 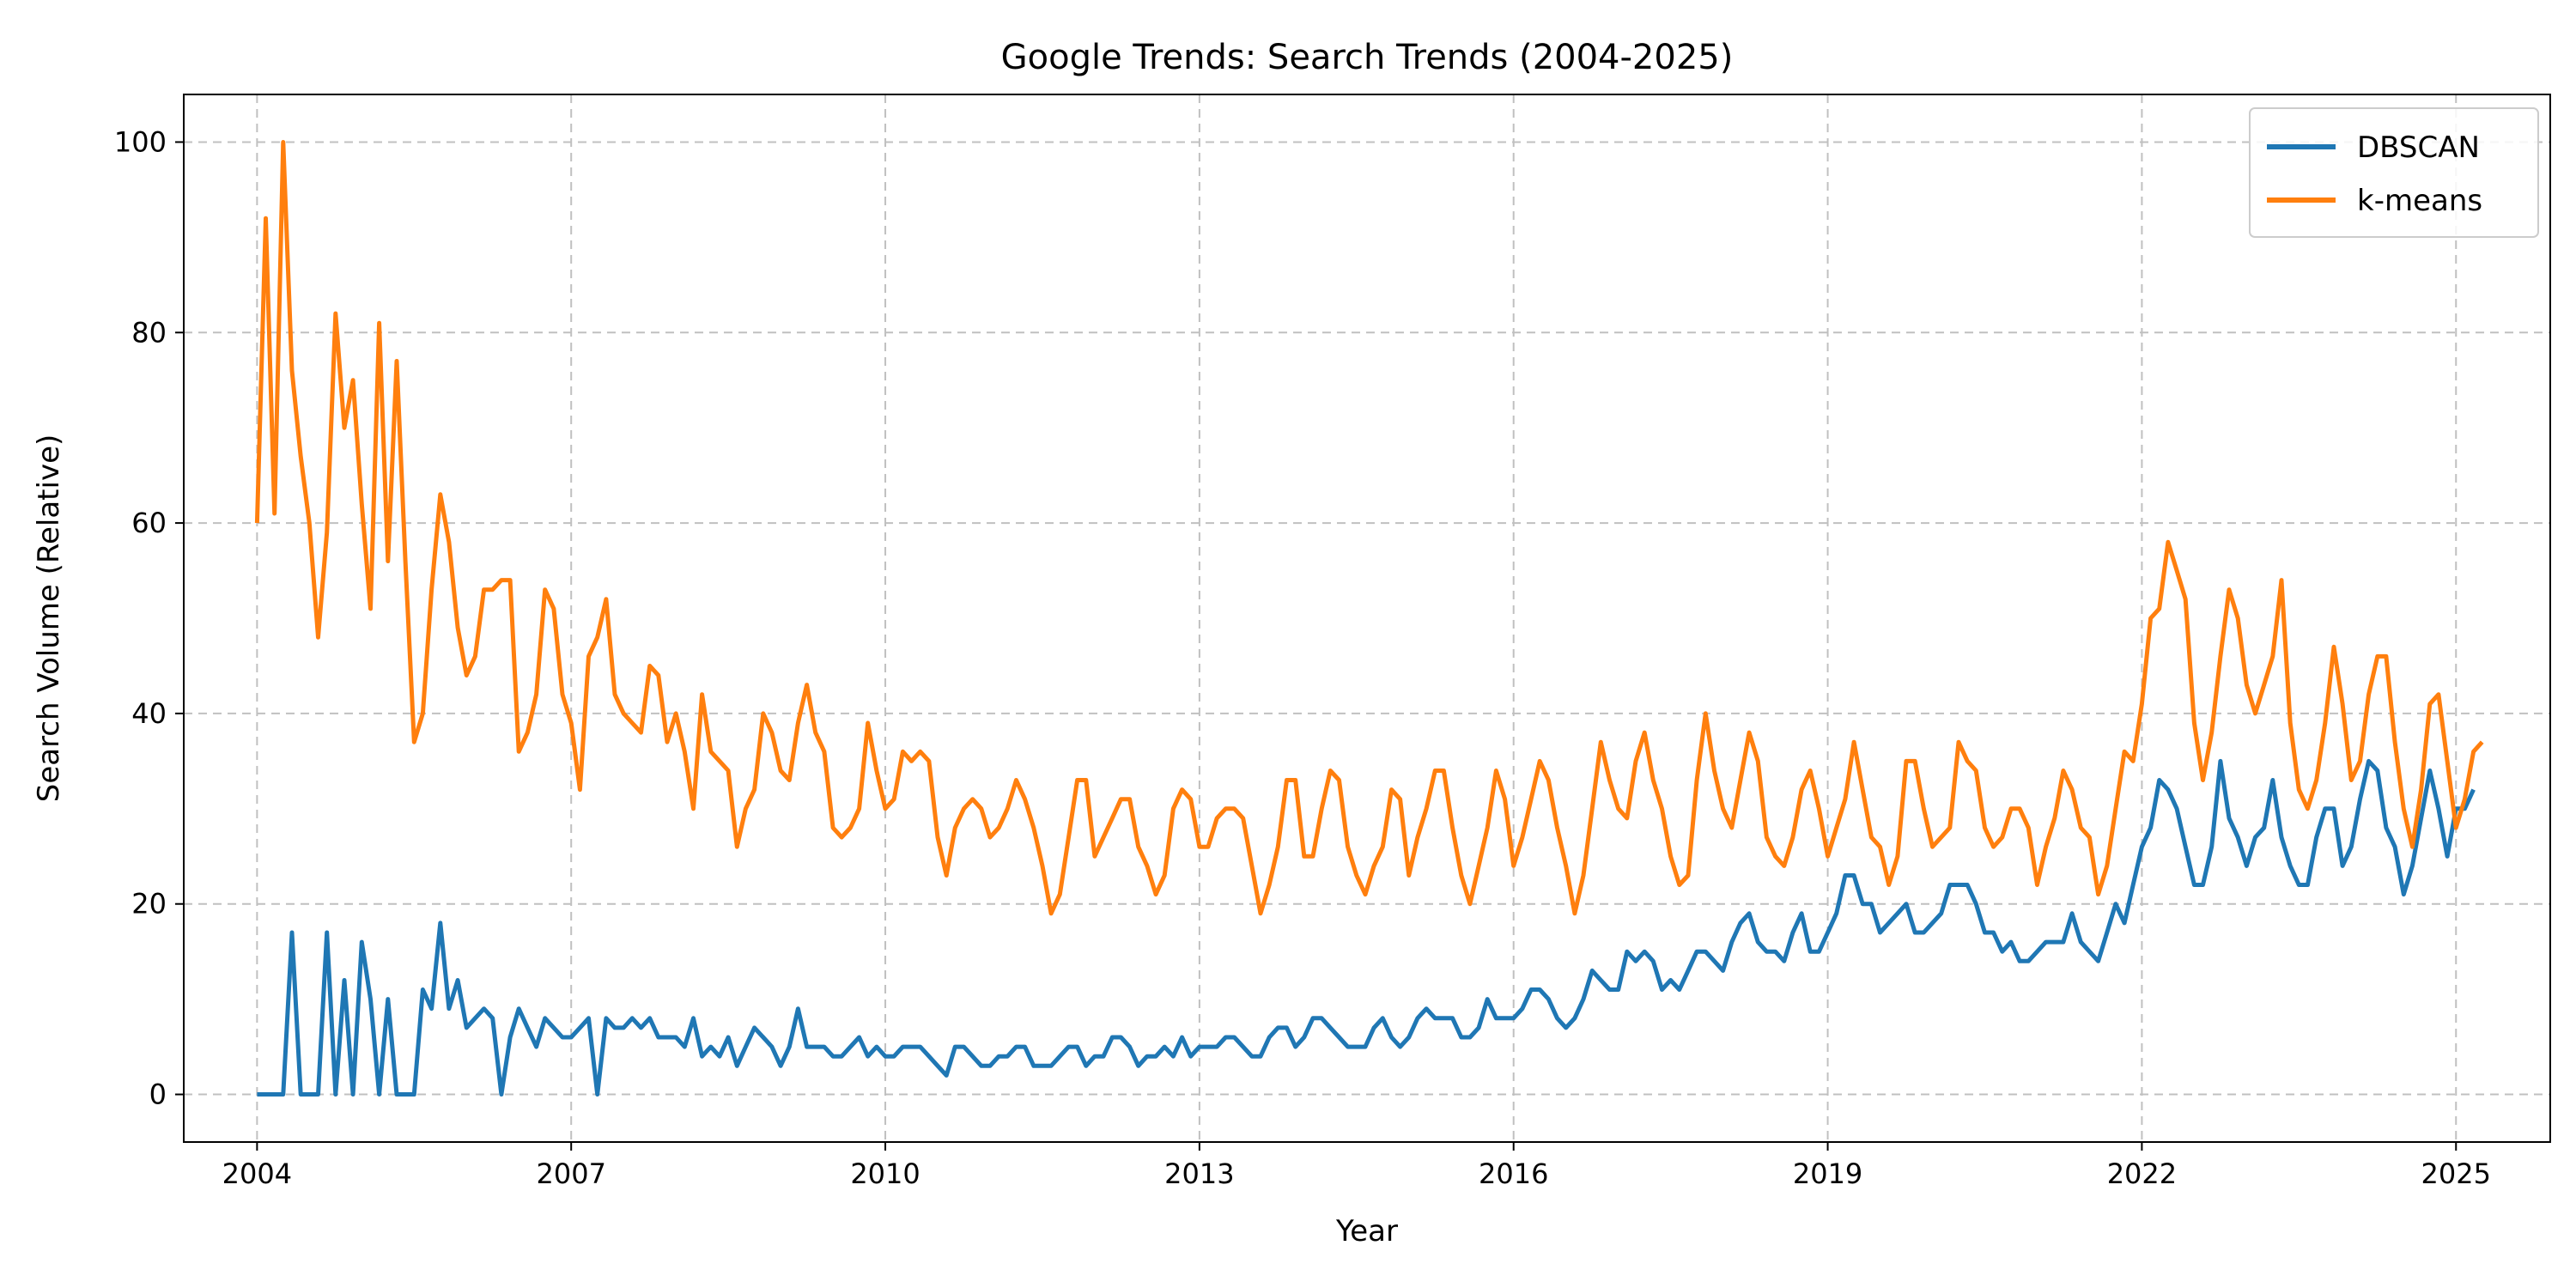 What do you see at coordinates (2419, 201) in the screenshot?
I see `legend-label: k-means` at bounding box center [2419, 201].